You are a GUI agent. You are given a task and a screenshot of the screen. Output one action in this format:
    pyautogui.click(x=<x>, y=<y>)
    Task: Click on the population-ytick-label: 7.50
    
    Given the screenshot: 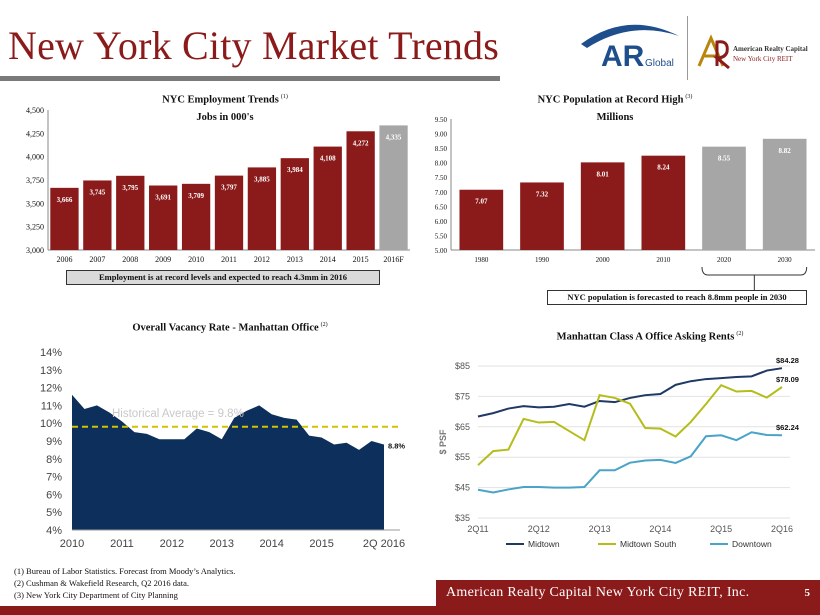 What is the action you would take?
    pyautogui.click(x=441, y=178)
    